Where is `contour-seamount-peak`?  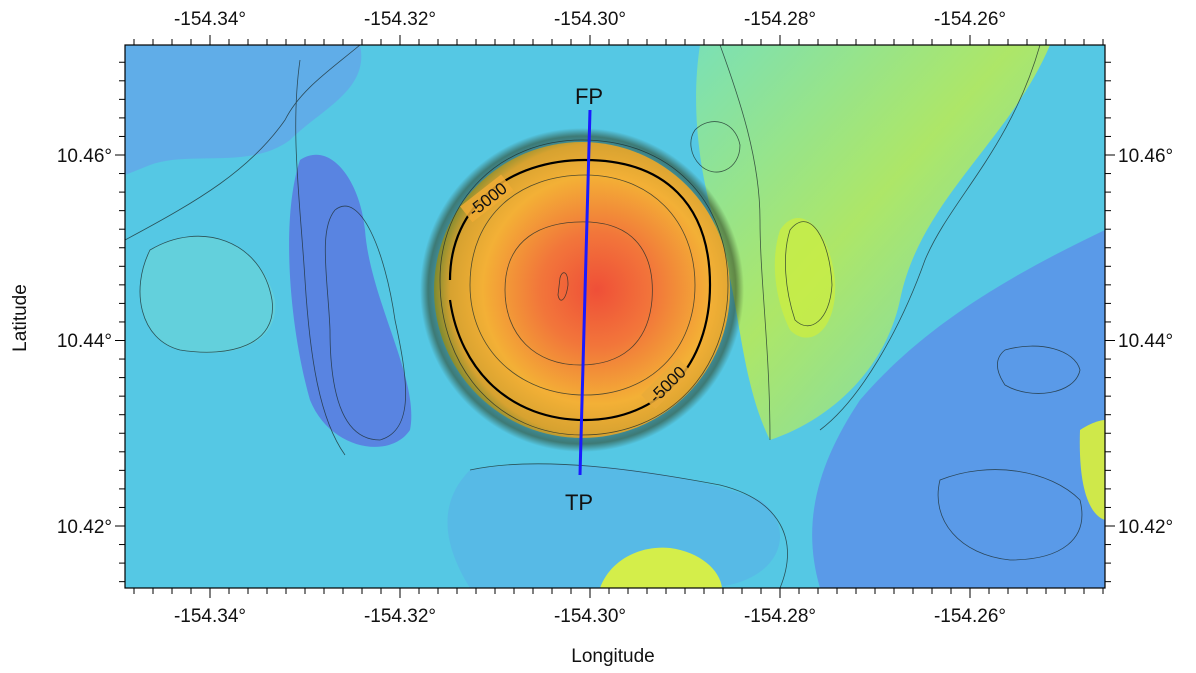 contour-seamount-peak is located at coordinates (563, 286).